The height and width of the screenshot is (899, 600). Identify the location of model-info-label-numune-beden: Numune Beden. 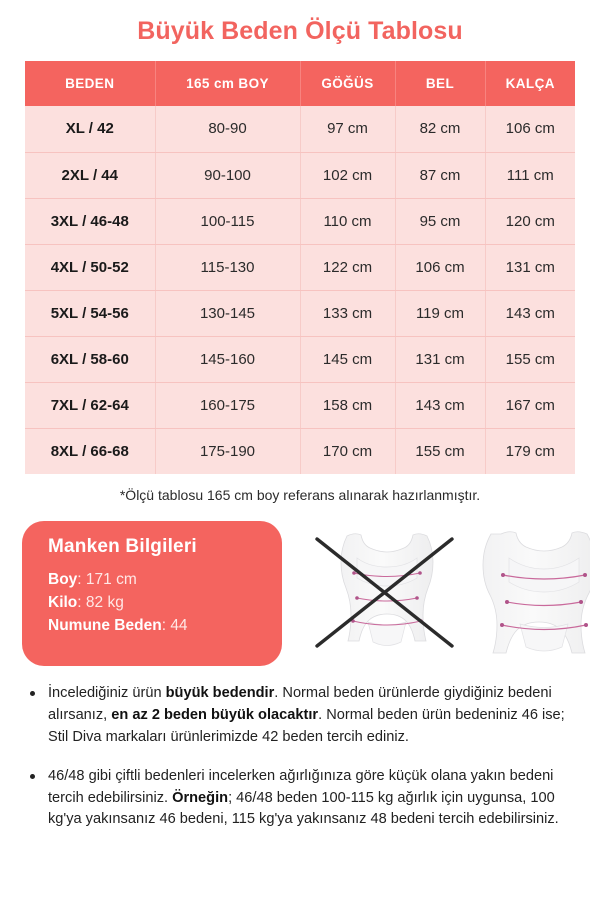
(105, 625).